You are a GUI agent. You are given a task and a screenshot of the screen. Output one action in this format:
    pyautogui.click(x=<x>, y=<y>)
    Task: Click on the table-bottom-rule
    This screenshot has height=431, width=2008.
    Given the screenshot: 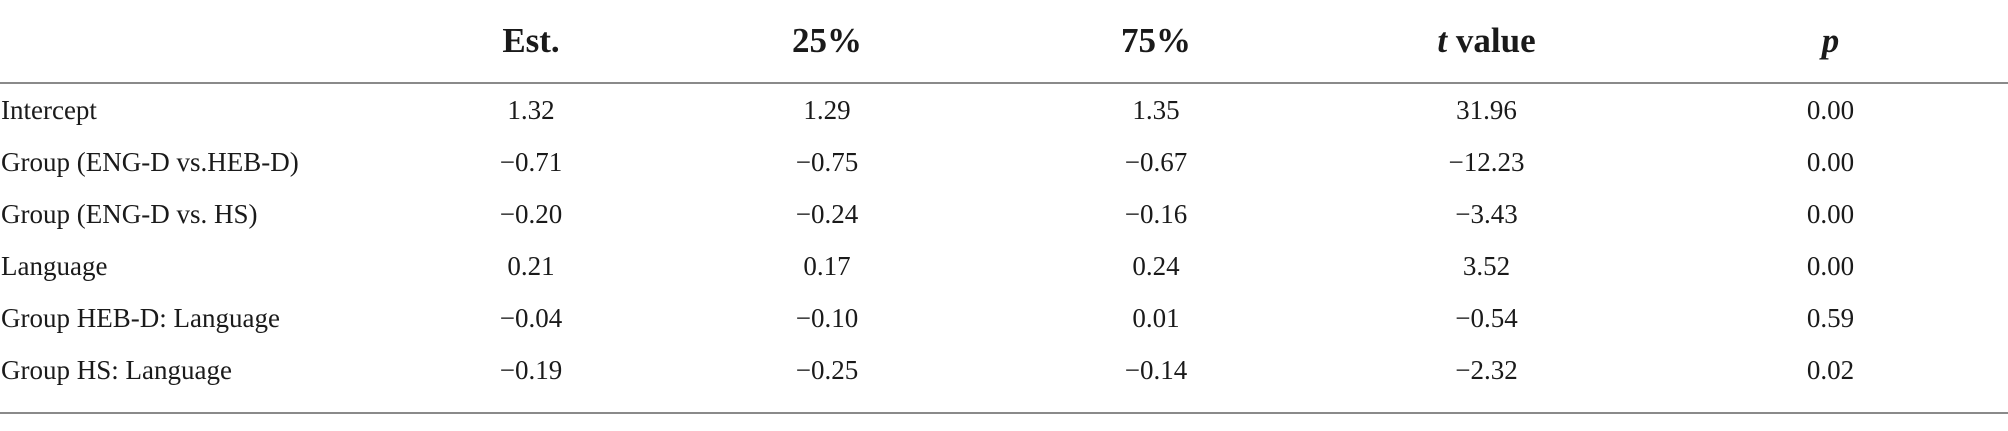 What is the action you would take?
    pyautogui.click(x=1004, y=413)
    